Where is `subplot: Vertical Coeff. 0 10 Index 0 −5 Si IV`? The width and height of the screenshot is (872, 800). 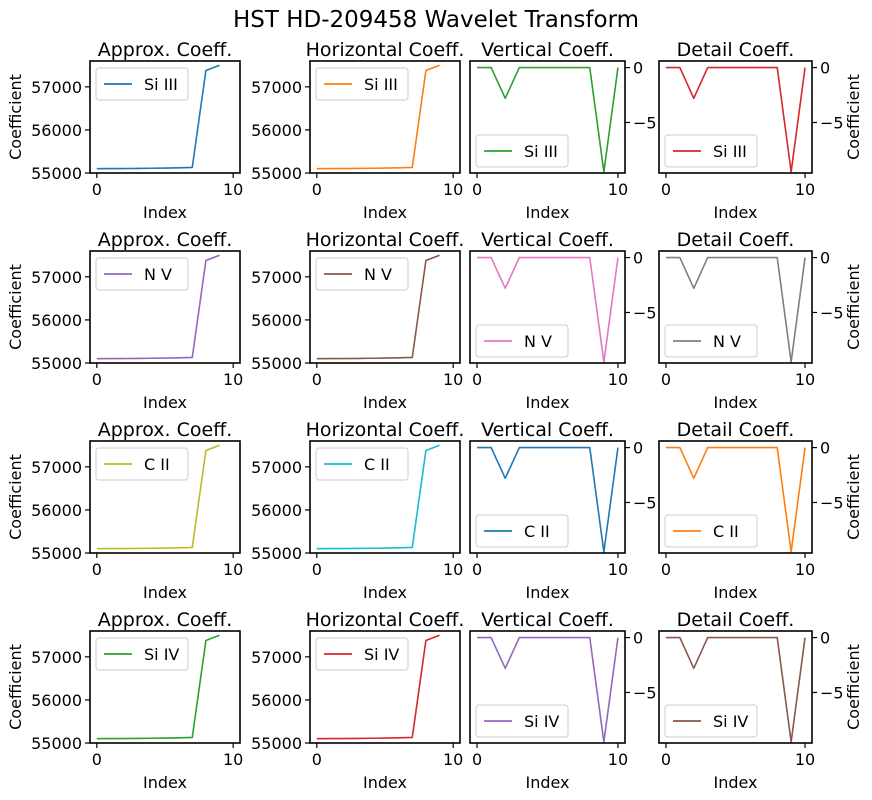 subplot: Vertical Coeff. 0 10 Index 0 −5 Si IV is located at coordinates (563, 700).